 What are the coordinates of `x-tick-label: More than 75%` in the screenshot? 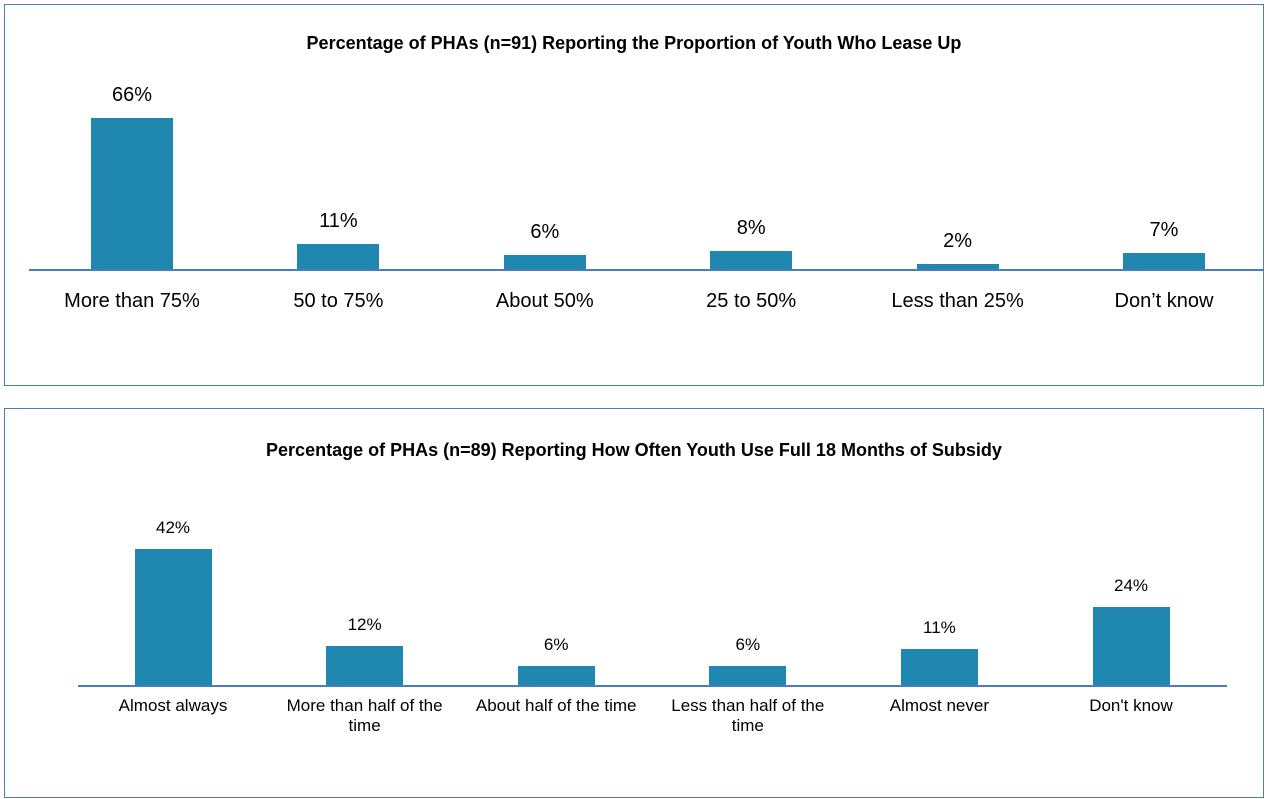 It's located at (132, 301).